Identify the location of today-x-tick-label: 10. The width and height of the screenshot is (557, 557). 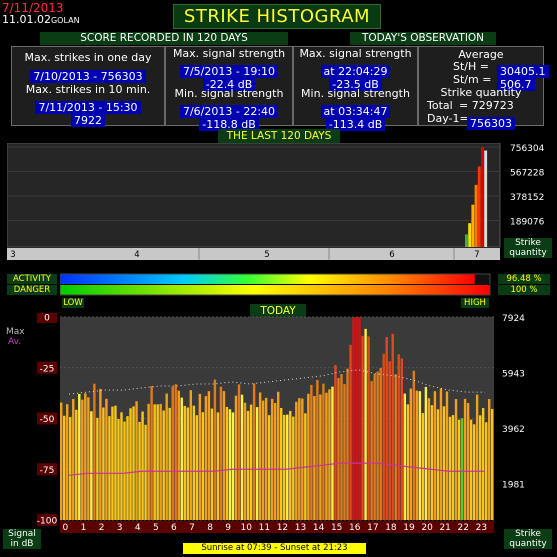
(247, 528).